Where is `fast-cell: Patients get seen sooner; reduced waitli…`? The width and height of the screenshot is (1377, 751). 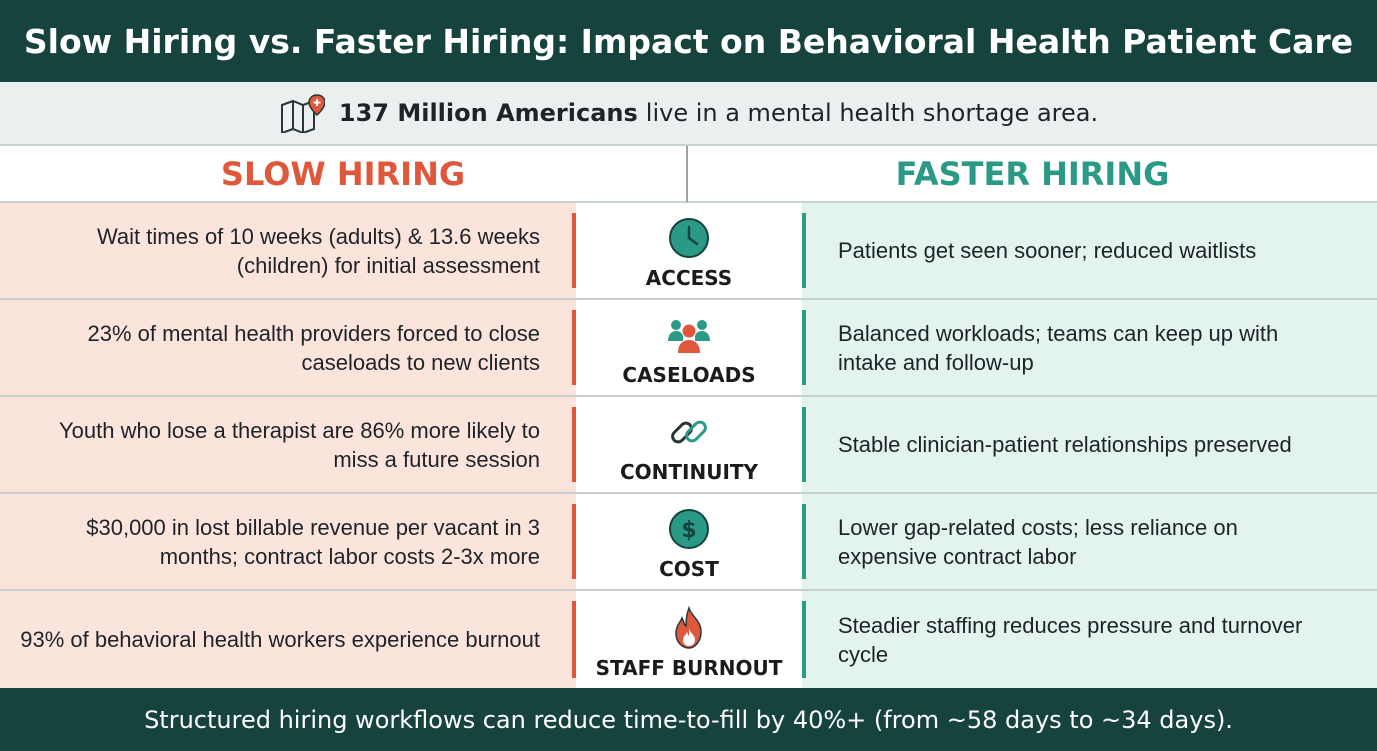 fast-cell: Patients get seen sooner; reduced waitli… is located at coordinates (1089, 250).